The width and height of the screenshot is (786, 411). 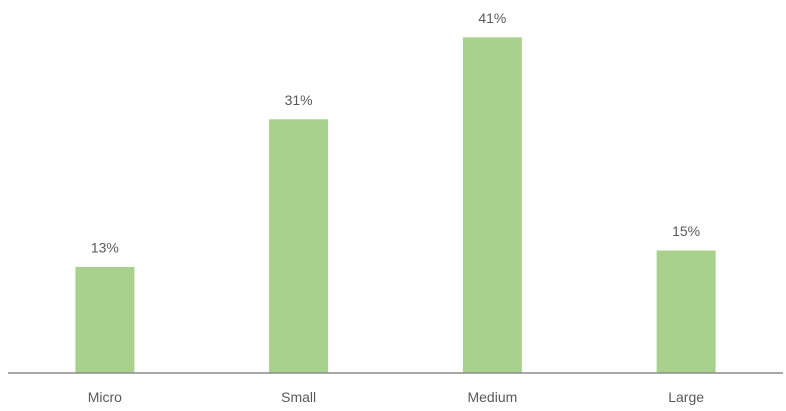 What do you see at coordinates (686, 231) in the screenshot?
I see `data-label-large: 15%` at bounding box center [686, 231].